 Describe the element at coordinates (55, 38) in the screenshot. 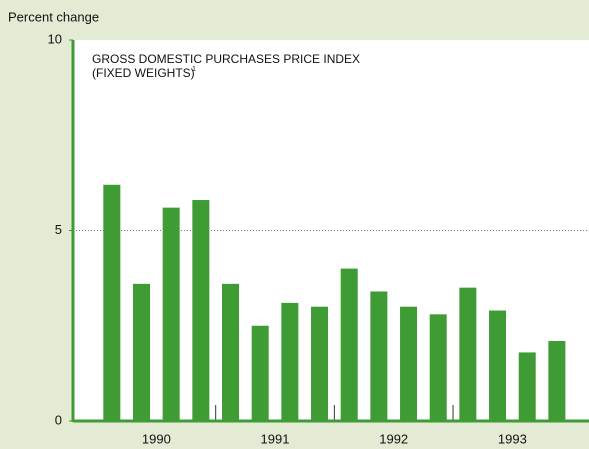

I see `y-tick-label: 10` at that location.